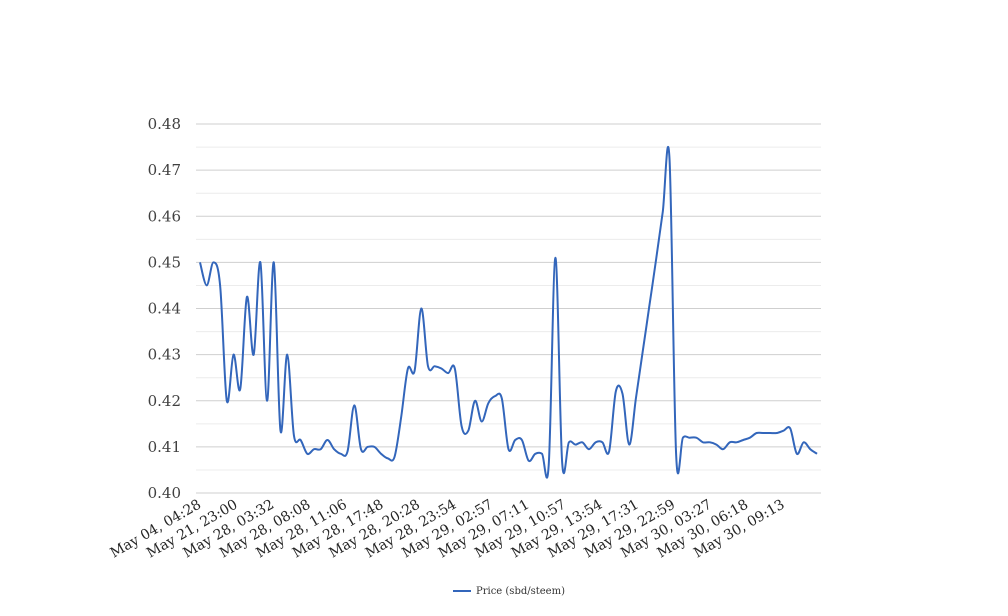  I want to click on y-tick-label: 0.47, so click(164, 170).